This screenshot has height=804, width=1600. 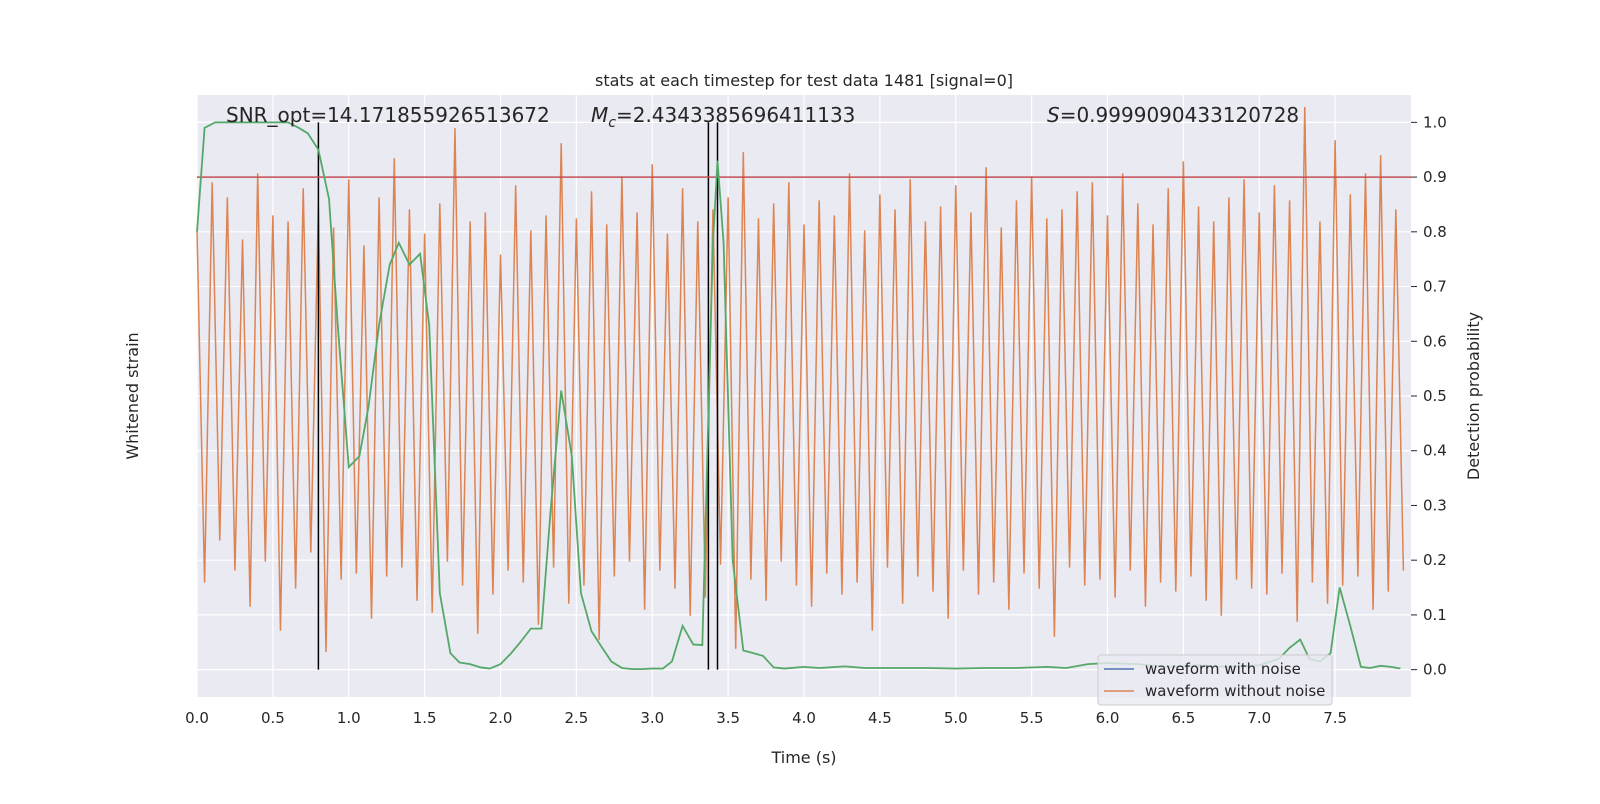 I want to click on y2-tick-label: 0.6, so click(x=1435, y=341).